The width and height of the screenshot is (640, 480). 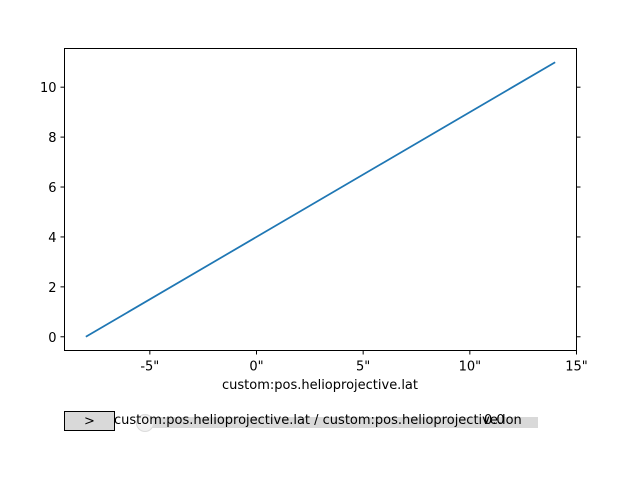 What do you see at coordinates (256, 367) in the screenshot?
I see `x-tick-label: 0"` at bounding box center [256, 367].